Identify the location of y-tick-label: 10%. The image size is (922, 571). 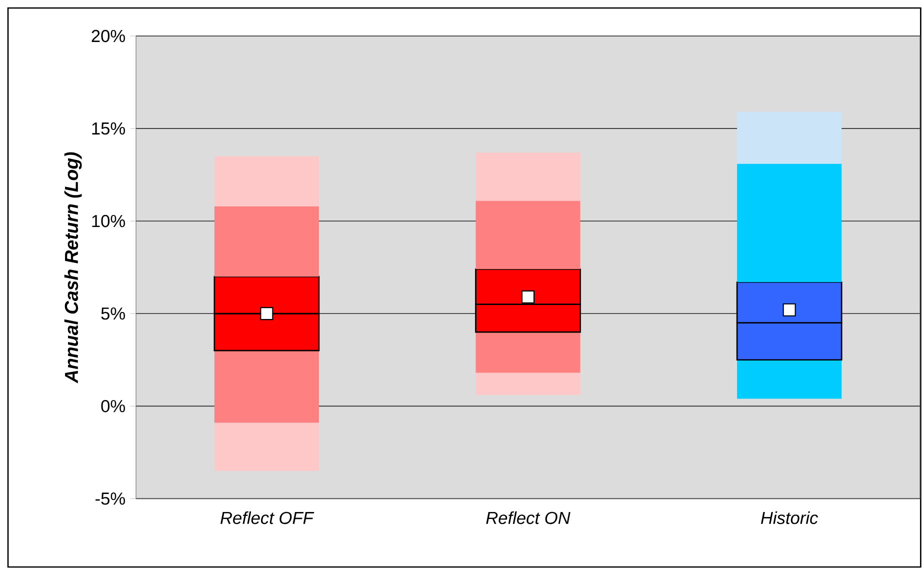
(108, 221).